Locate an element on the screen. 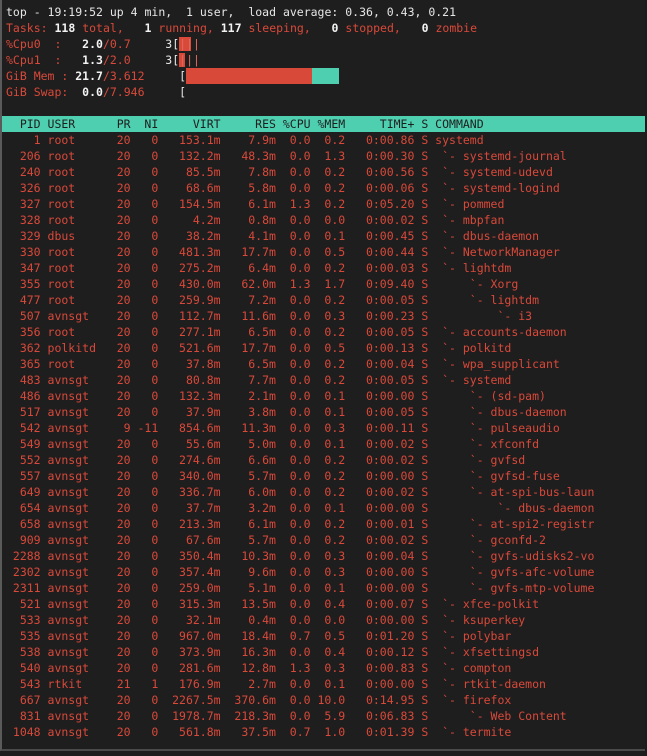 The height and width of the screenshot is (756, 647). column-header-command: COMMAND is located at coordinates (459, 124).